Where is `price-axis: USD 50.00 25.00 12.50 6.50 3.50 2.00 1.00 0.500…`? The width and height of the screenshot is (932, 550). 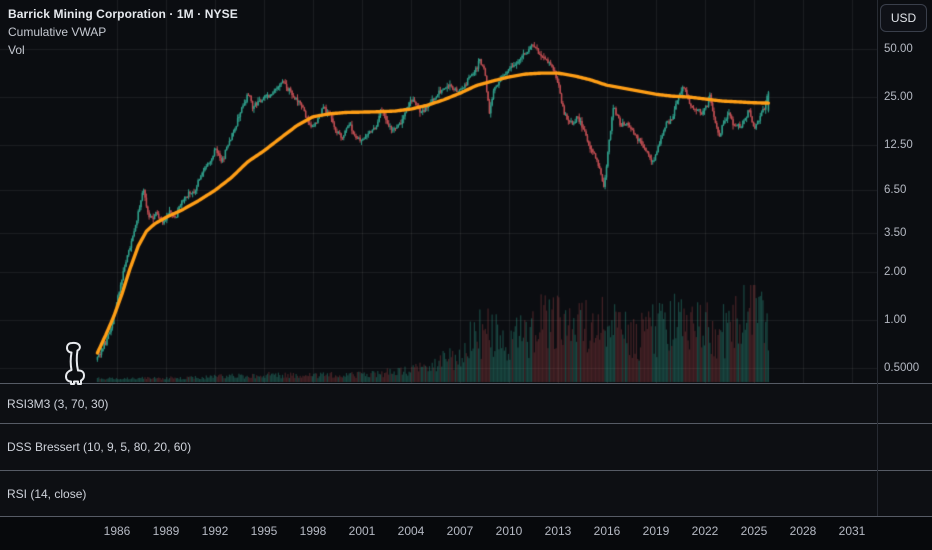
price-axis: USD 50.00 25.00 12.50 6.50 3.50 2.00 1.00 0.500… is located at coordinates (905, 258).